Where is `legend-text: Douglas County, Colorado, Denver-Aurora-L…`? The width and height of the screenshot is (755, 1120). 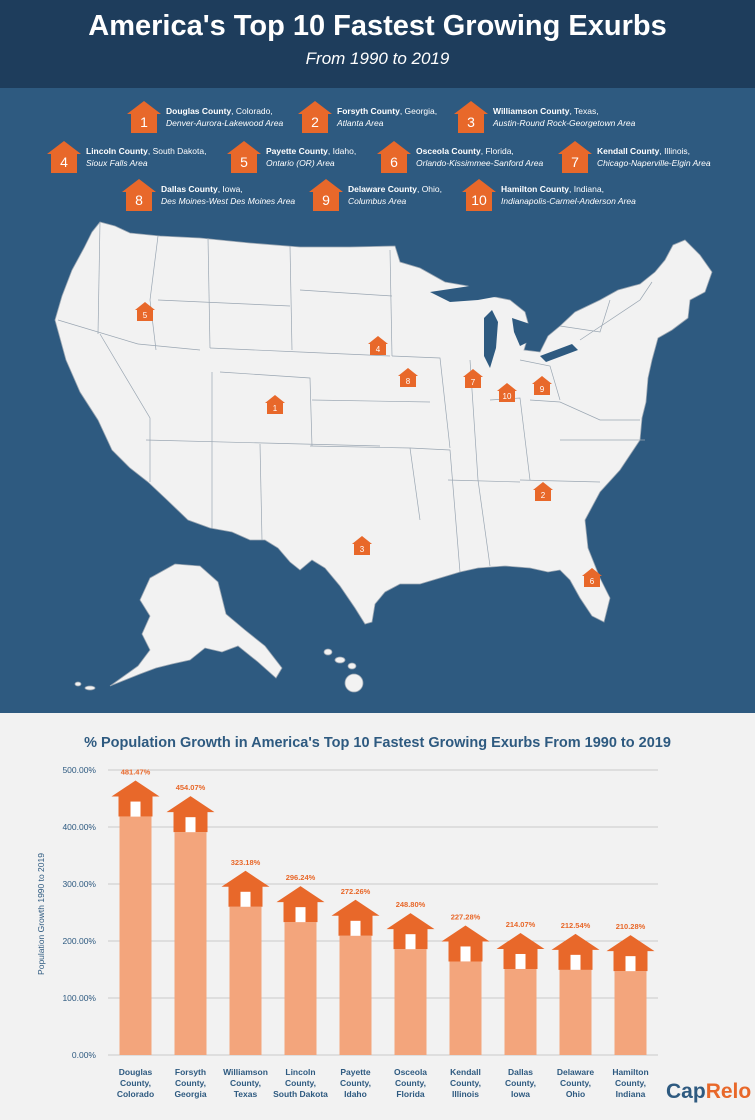 legend-text: Douglas County, Colorado, Denver-Aurora-L… is located at coordinates (224, 117).